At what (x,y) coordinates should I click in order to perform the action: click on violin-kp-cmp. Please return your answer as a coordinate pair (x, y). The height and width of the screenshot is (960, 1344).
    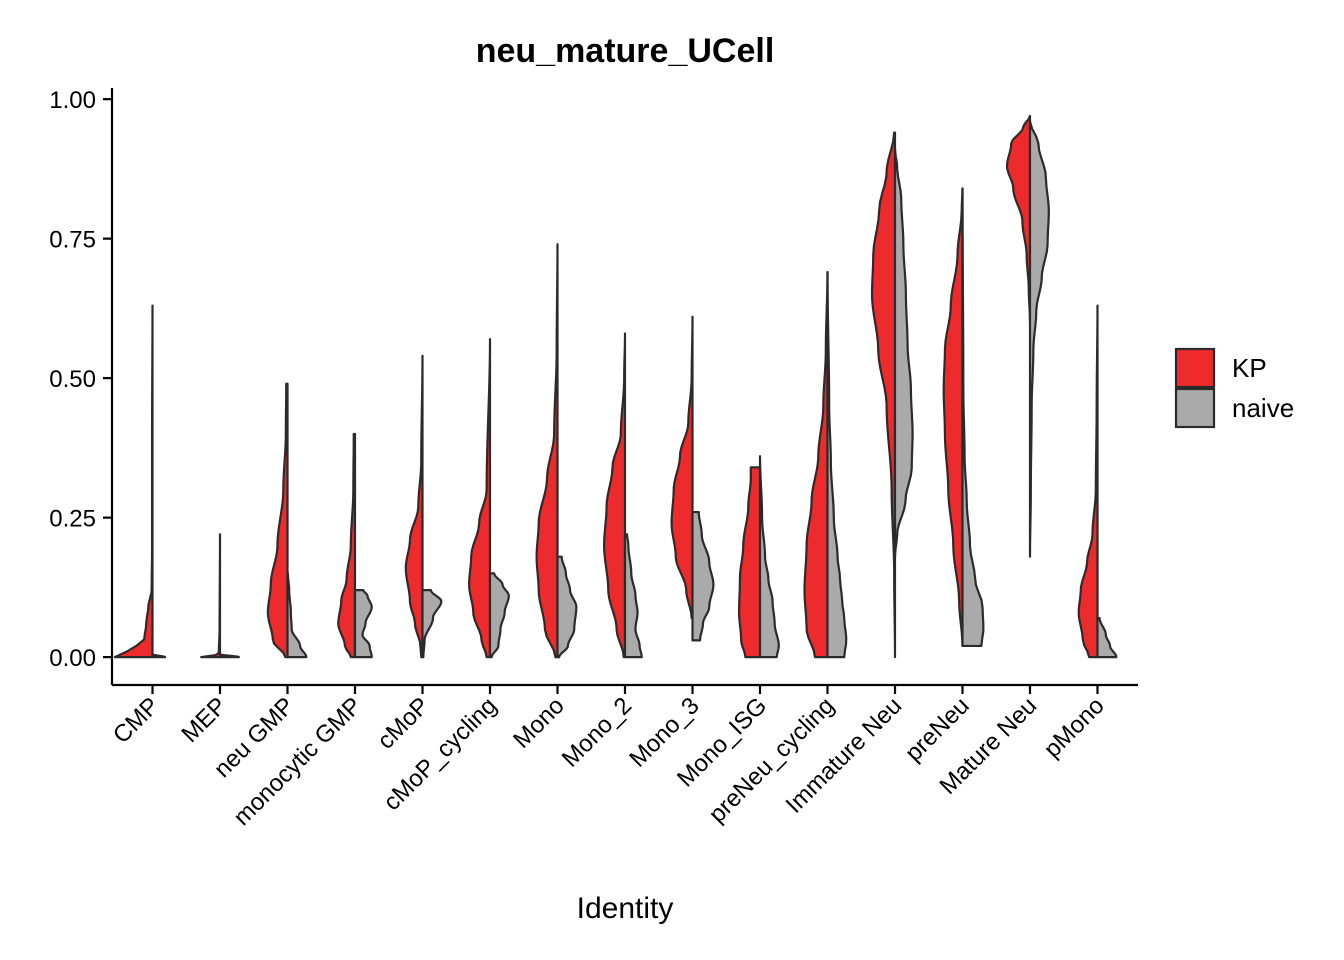
    Looking at the image, I should click on (133, 481).